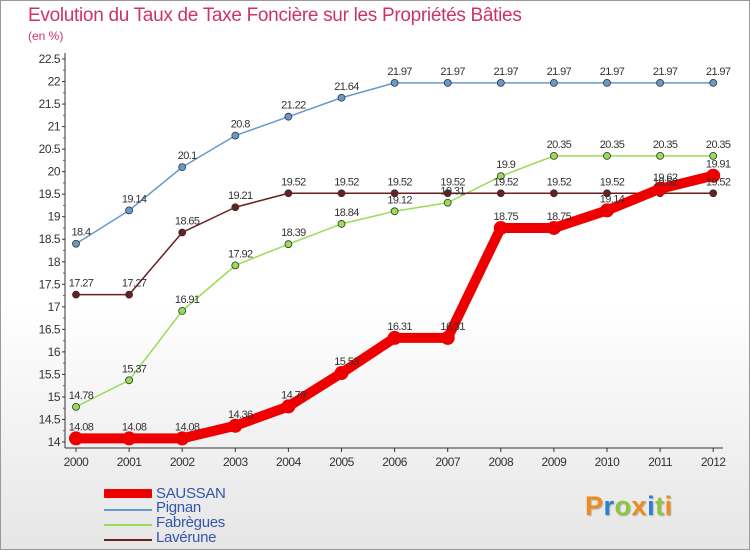 The height and width of the screenshot is (553, 750). I want to click on logo-letter: P, so click(594, 506).